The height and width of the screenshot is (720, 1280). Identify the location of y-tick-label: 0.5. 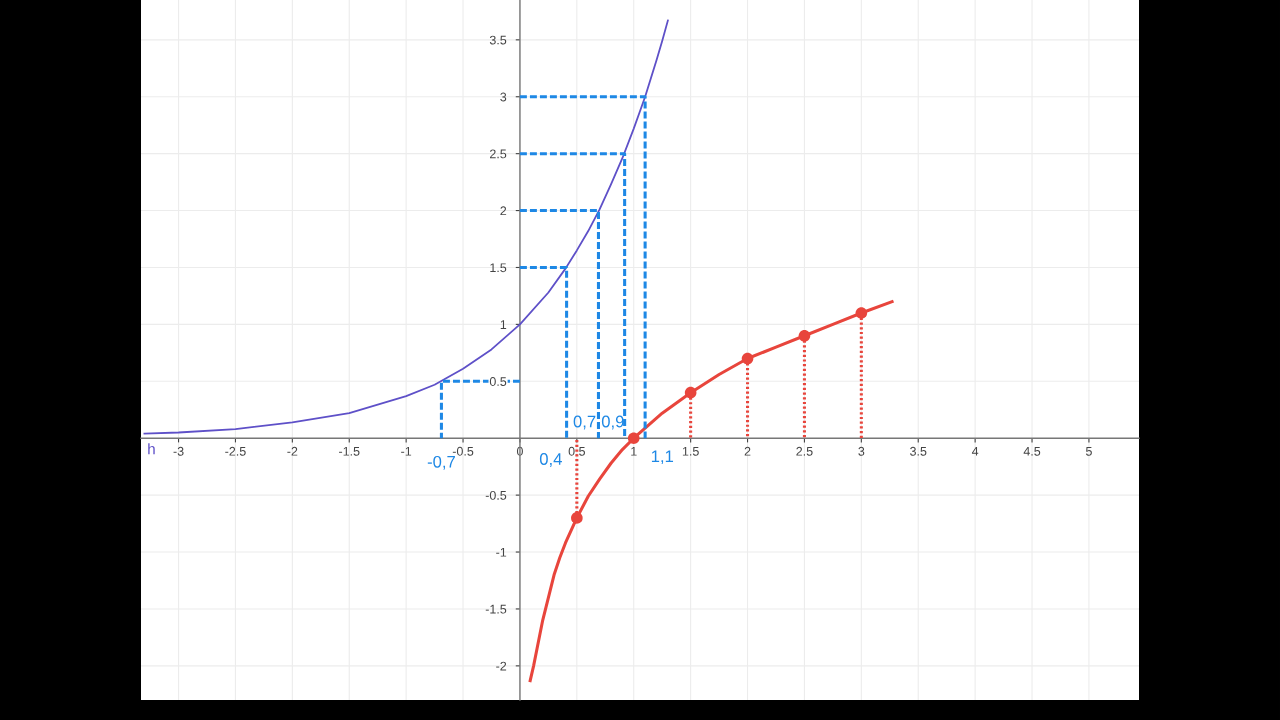
(498, 381).